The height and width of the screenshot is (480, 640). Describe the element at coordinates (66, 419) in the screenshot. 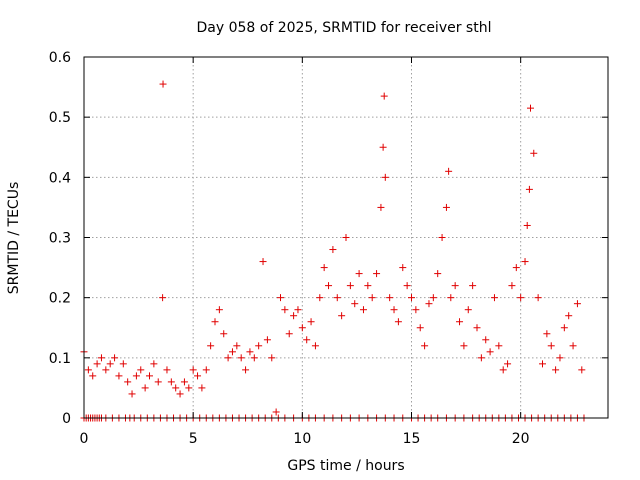

I see `y-tick-label: 0` at that location.